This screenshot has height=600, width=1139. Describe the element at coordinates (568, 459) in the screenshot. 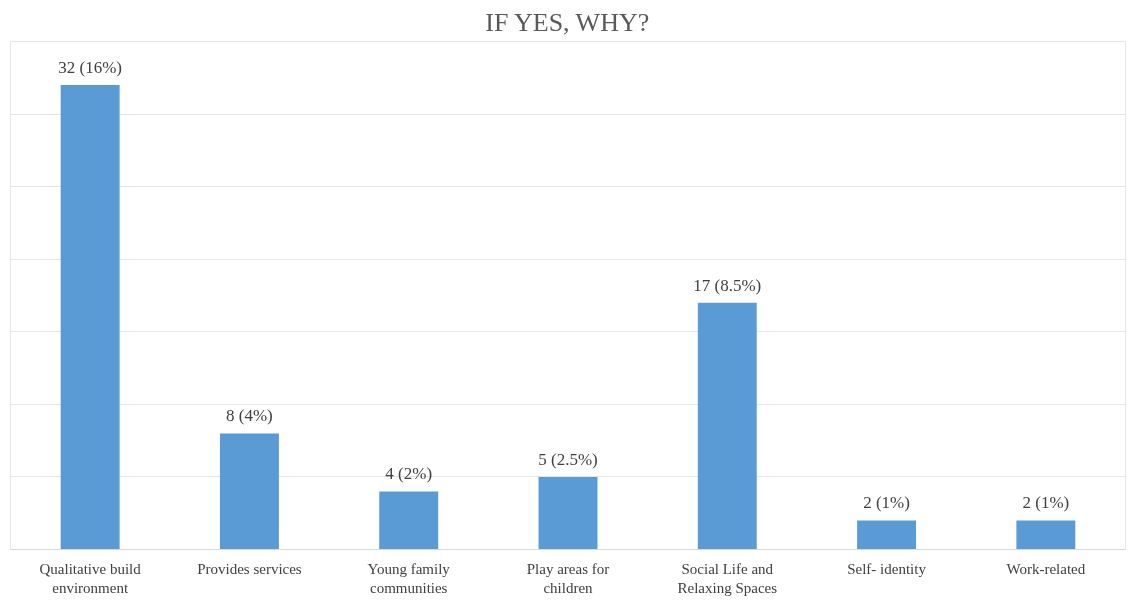

I see `data-label: 5 (2.5%)` at that location.